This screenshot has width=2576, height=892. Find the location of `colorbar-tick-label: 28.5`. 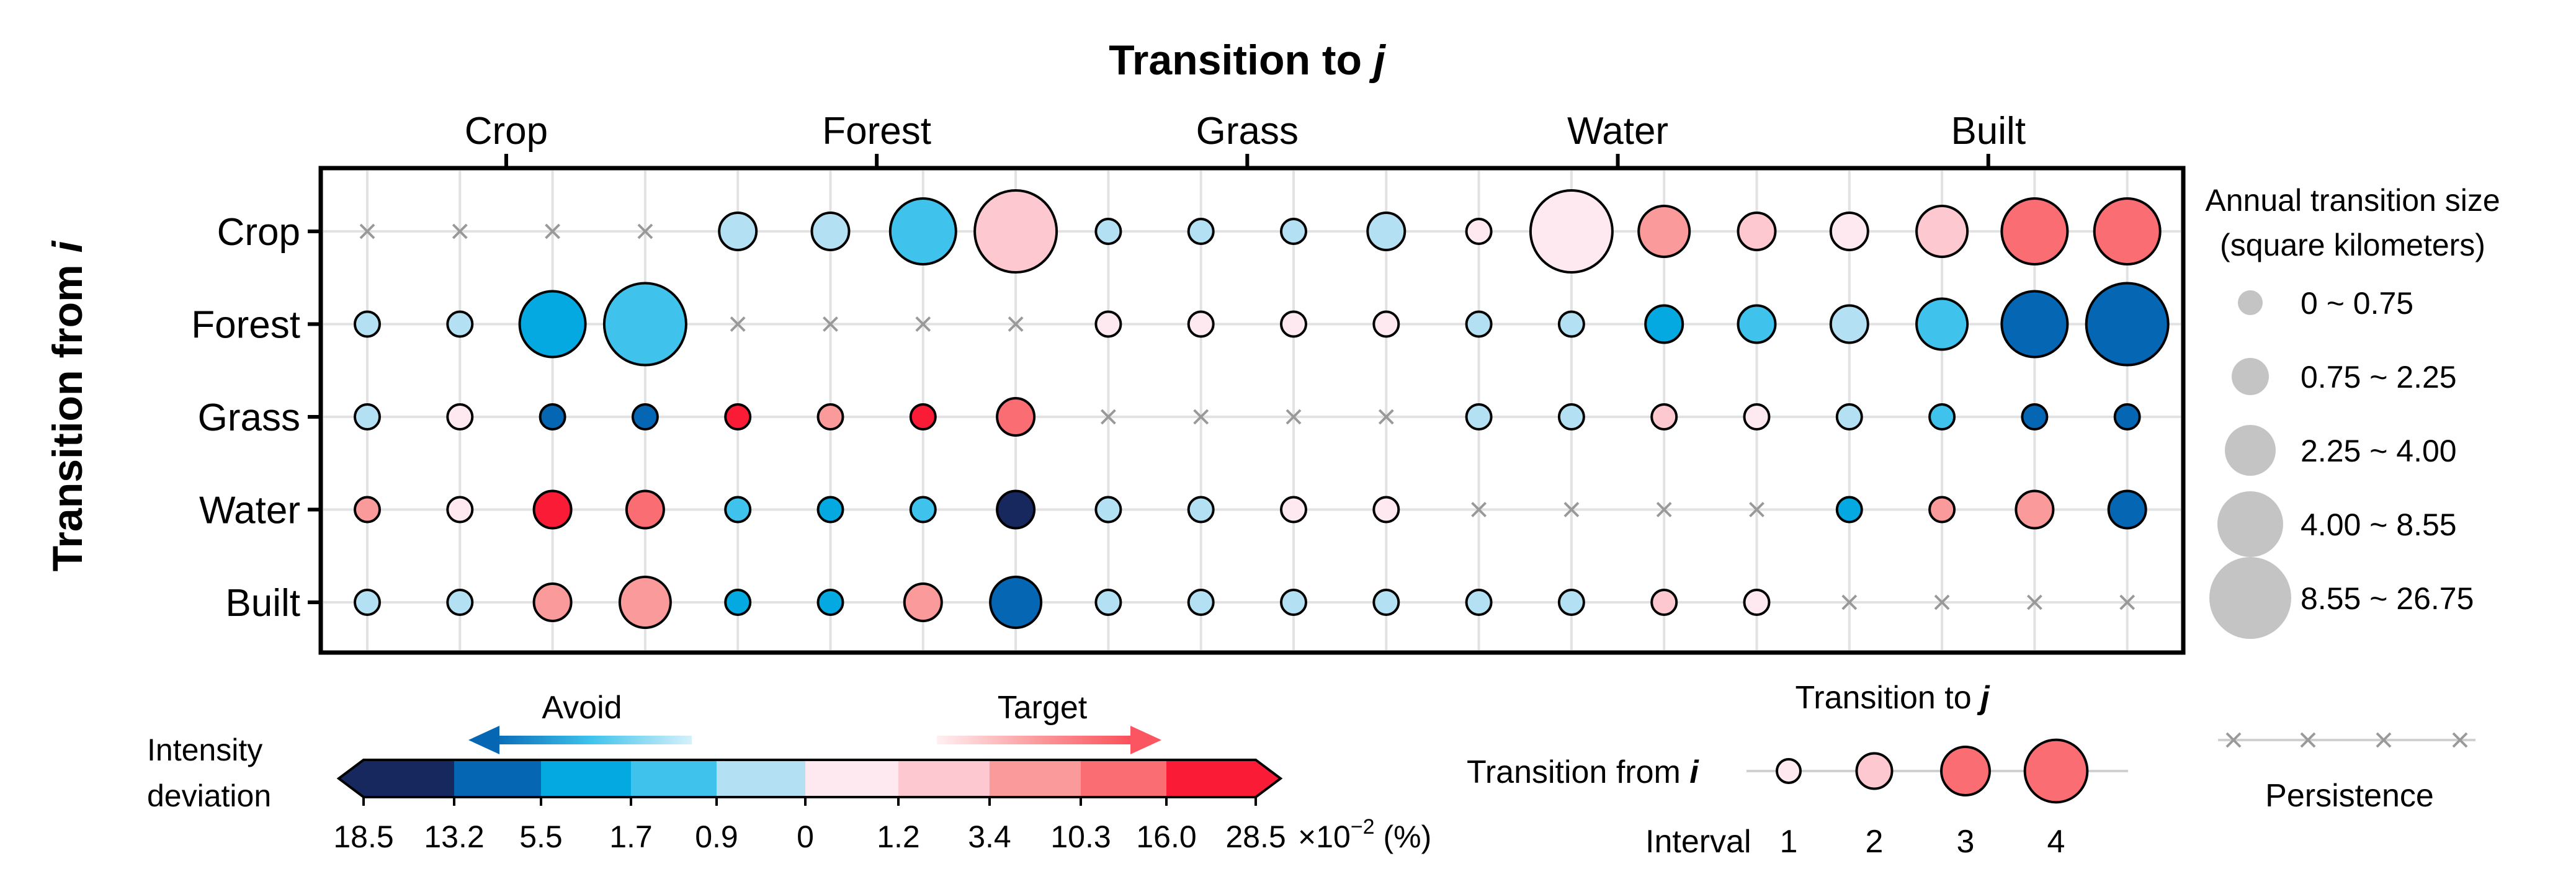

colorbar-tick-label: 28.5 is located at coordinates (1255, 836).